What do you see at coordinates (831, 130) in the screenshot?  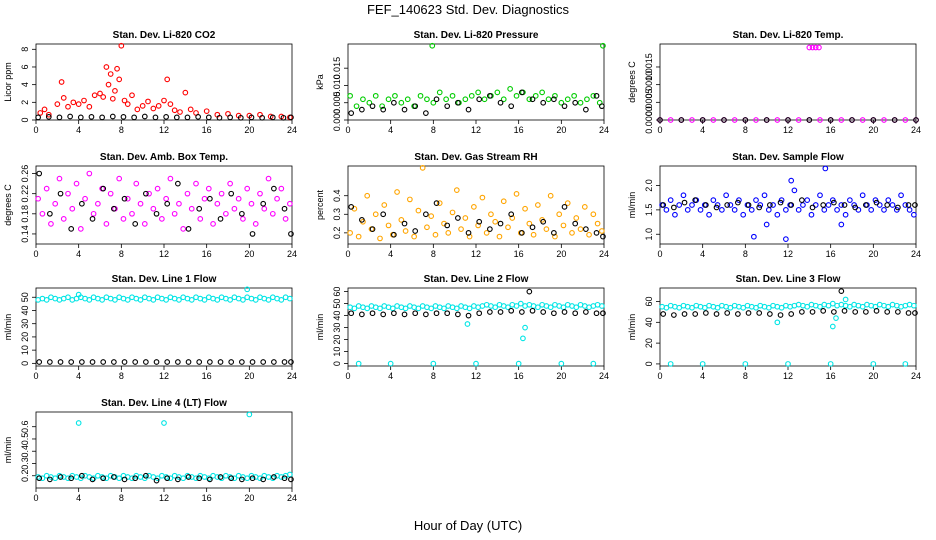 I see `x-tick-label: 16` at bounding box center [831, 130].